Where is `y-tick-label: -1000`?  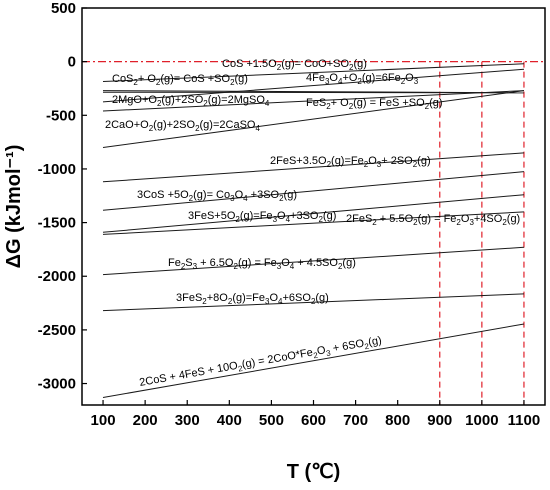 y-tick-label: -1000 is located at coordinates (57, 169).